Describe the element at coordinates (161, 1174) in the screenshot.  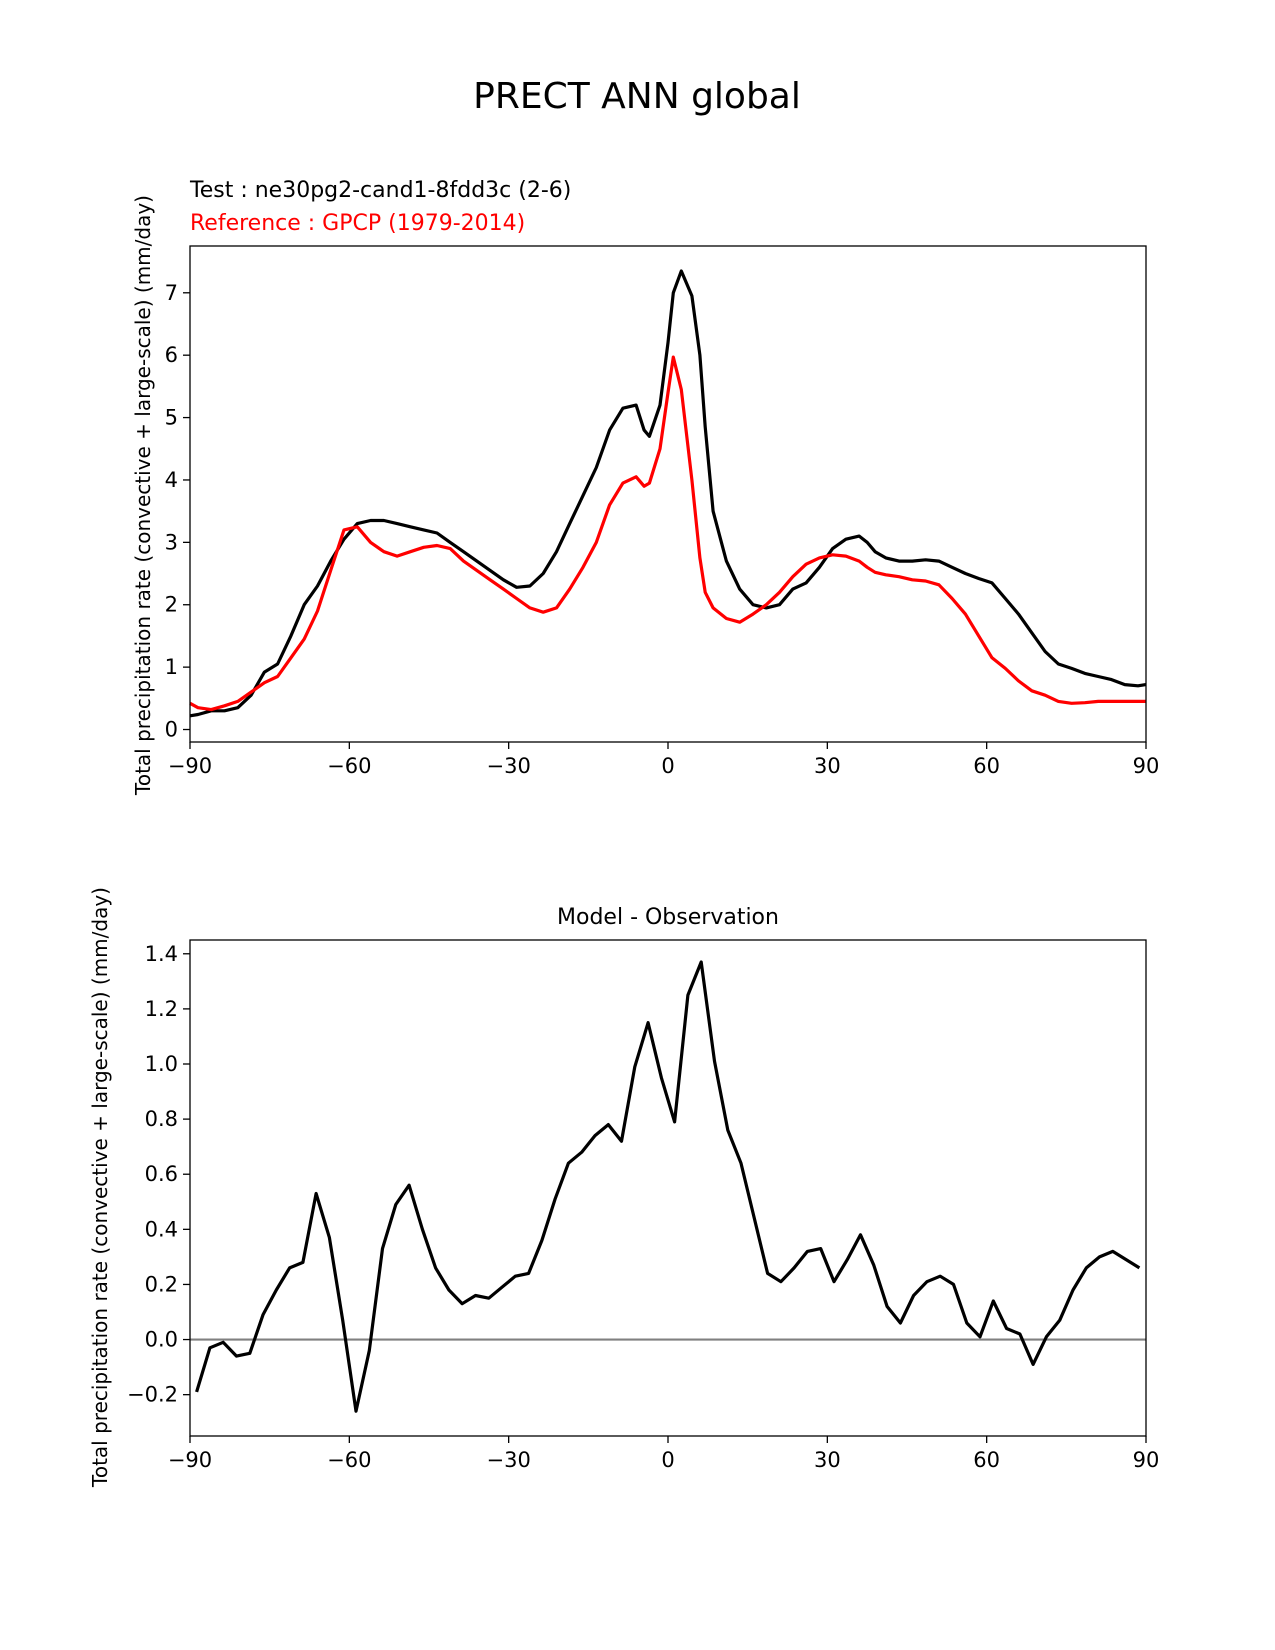
I see `y-tick-label: 0.6` at that location.